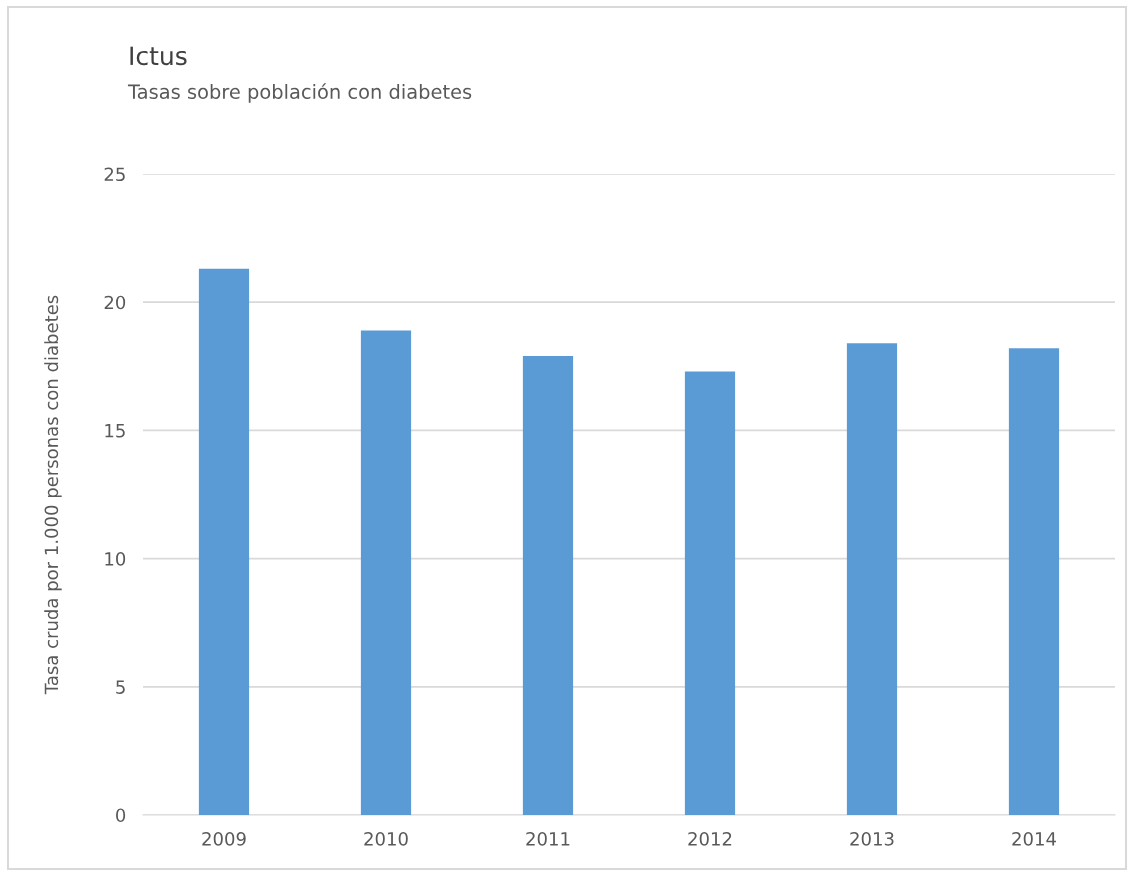  Describe the element at coordinates (872, 838) in the screenshot. I see `x-tick-label: 2013` at that location.